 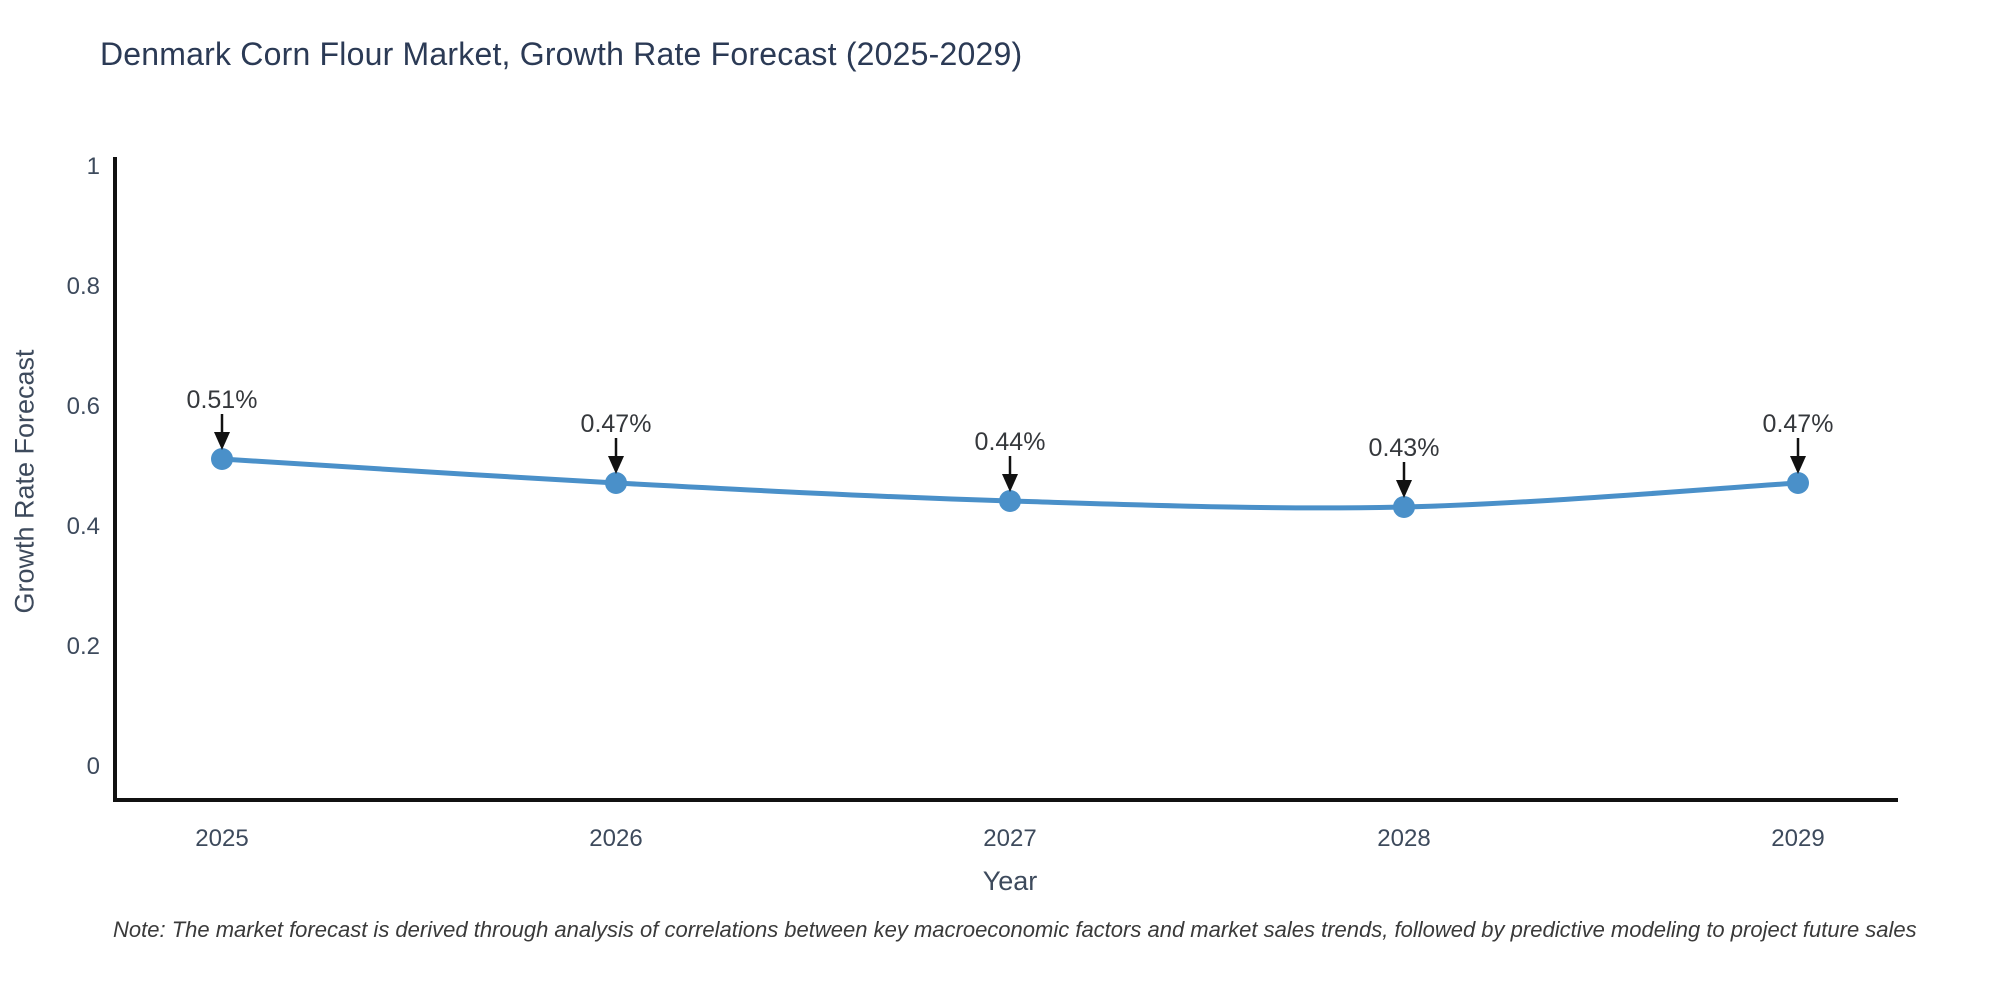 I want to click on y-tick-label: 0.6, so click(x=83, y=406).